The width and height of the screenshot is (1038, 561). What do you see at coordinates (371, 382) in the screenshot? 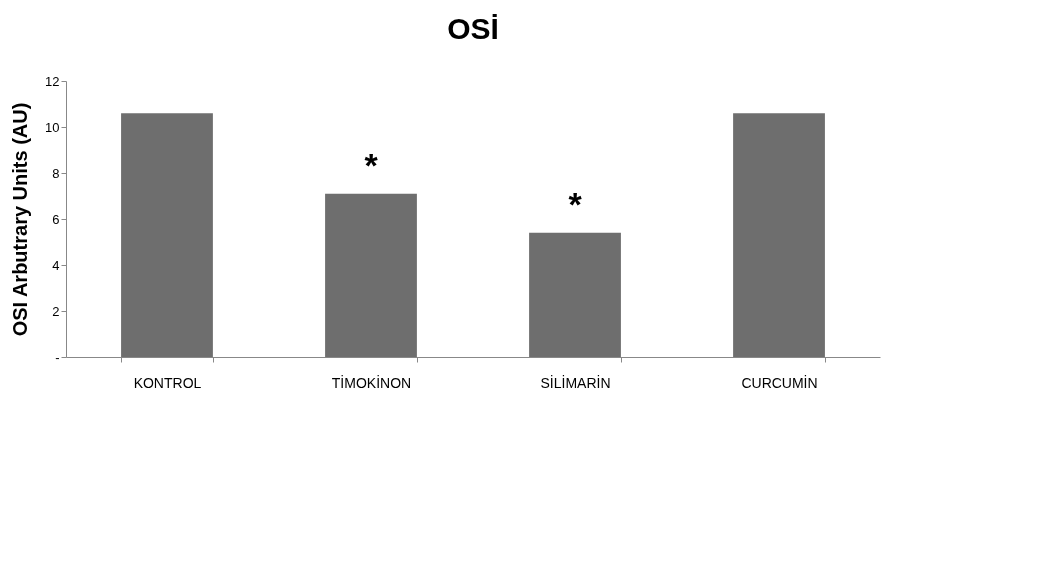
I see `x-tick-label: TİMOKİNON` at bounding box center [371, 382].